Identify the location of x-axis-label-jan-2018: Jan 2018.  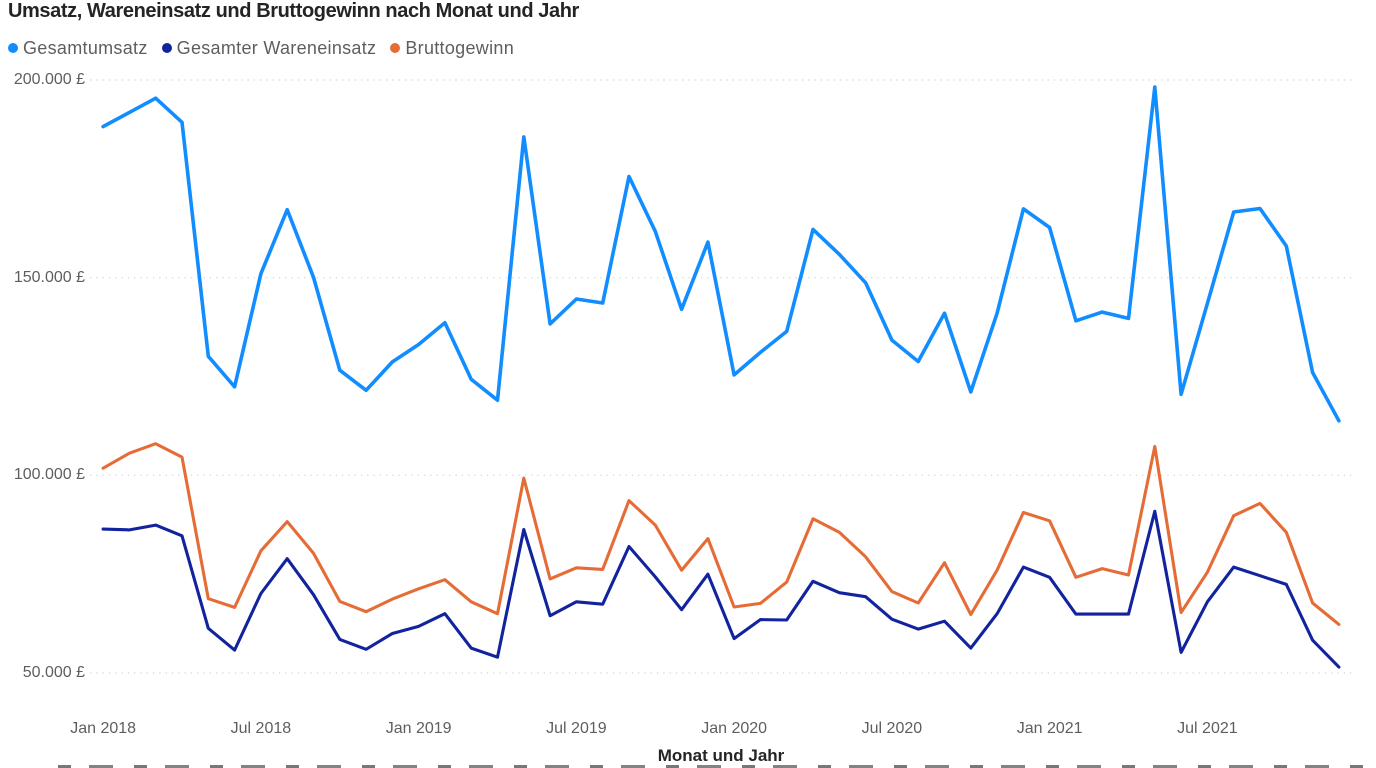
(103, 728).